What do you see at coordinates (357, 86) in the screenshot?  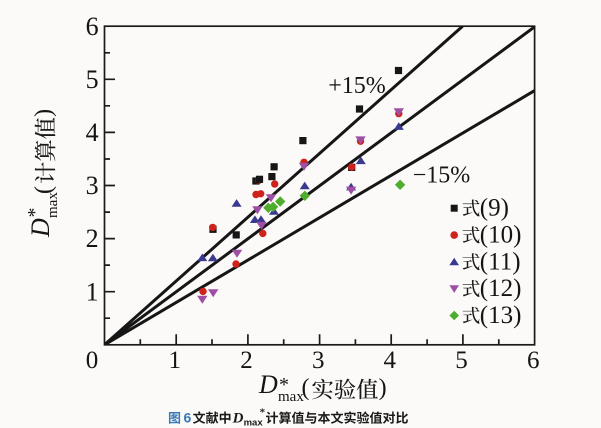 I see `svg-text: +15%` at bounding box center [357, 86].